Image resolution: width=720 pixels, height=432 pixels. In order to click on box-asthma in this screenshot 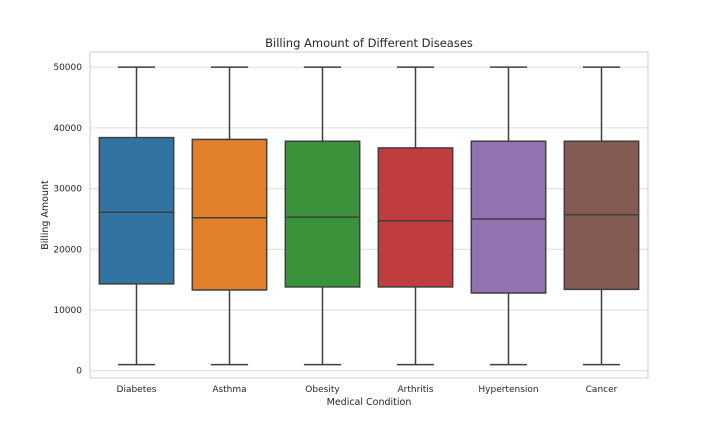, I will do `click(229, 216)`.